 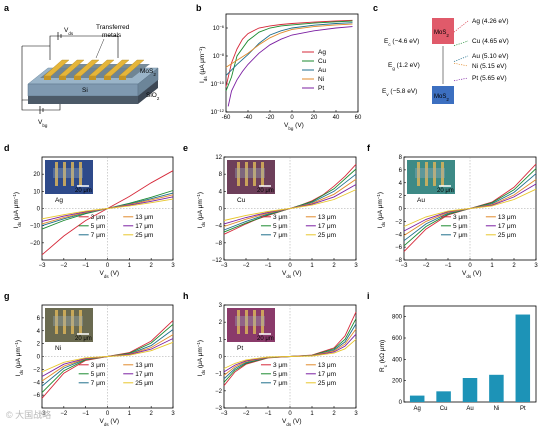 What do you see at coordinates (443, 396) in the screenshot?
I see `bar-Cu` at bounding box center [443, 396].